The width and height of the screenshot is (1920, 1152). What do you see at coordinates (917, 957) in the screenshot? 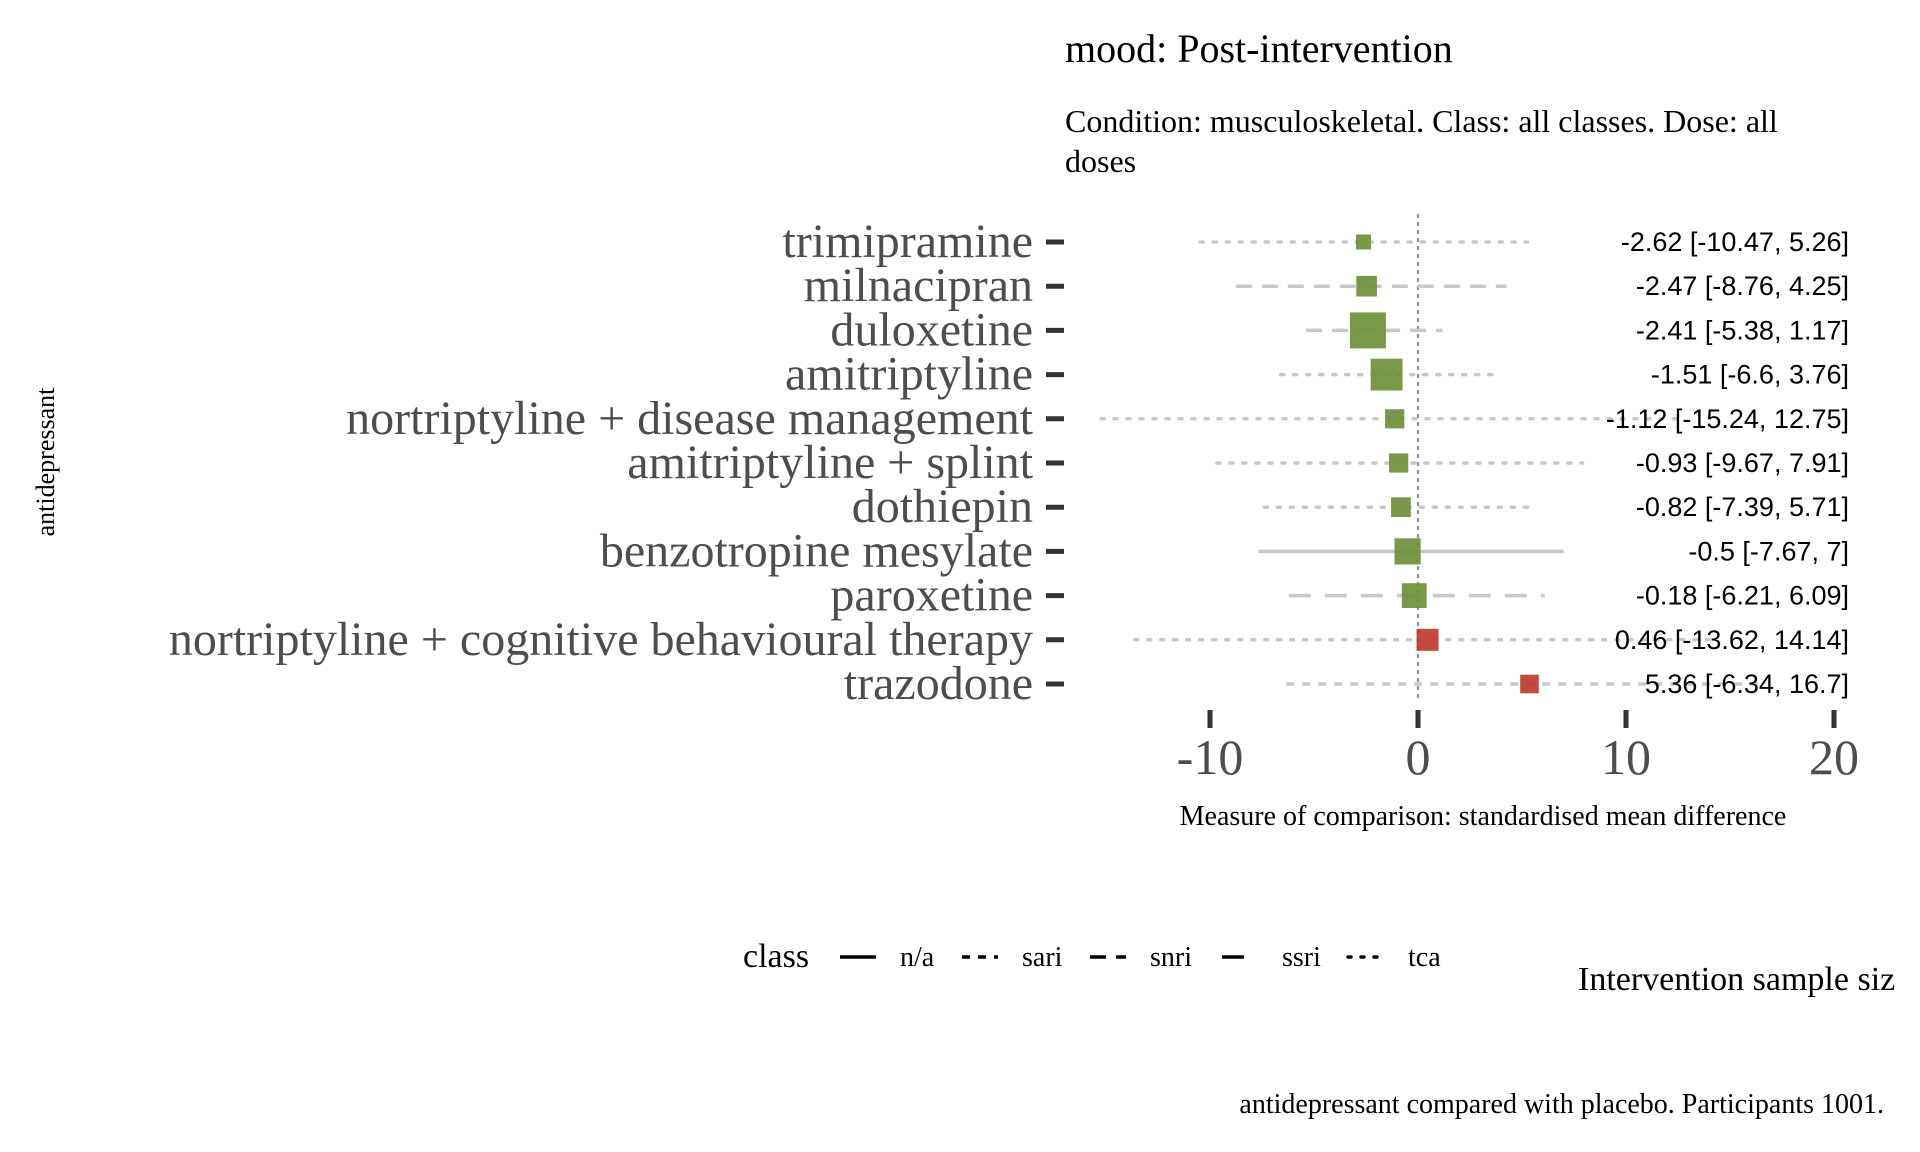
I see `class-legend-label: n/a` at bounding box center [917, 957].